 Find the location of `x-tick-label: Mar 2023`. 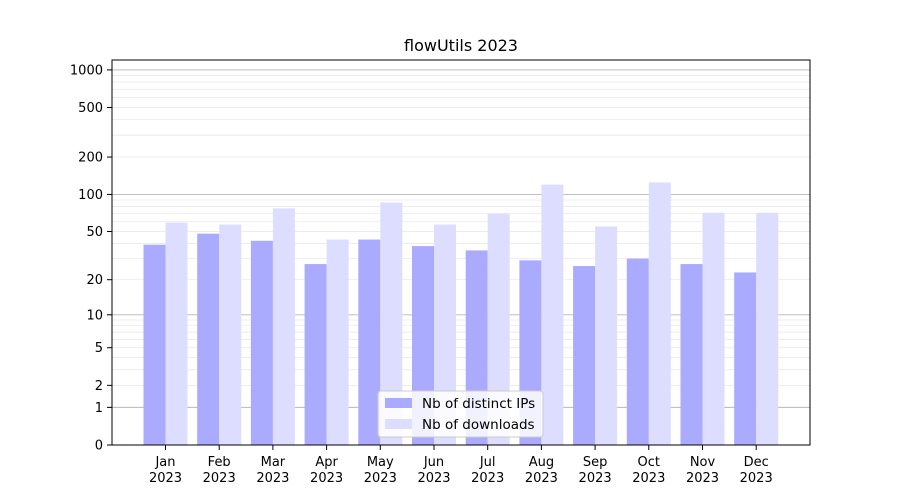

x-tick-label: Mar 2023 is located at coordinates (272, 470).